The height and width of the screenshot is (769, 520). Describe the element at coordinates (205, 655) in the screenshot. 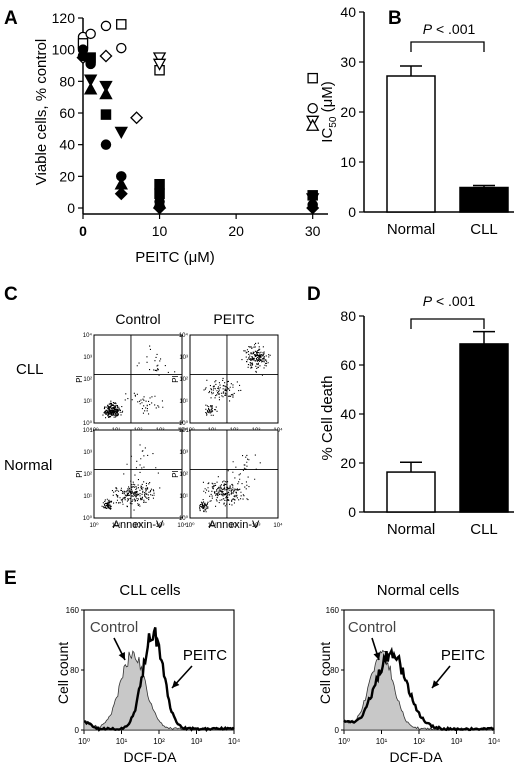

I see `e1-label-peitc: PEITC` at that location.